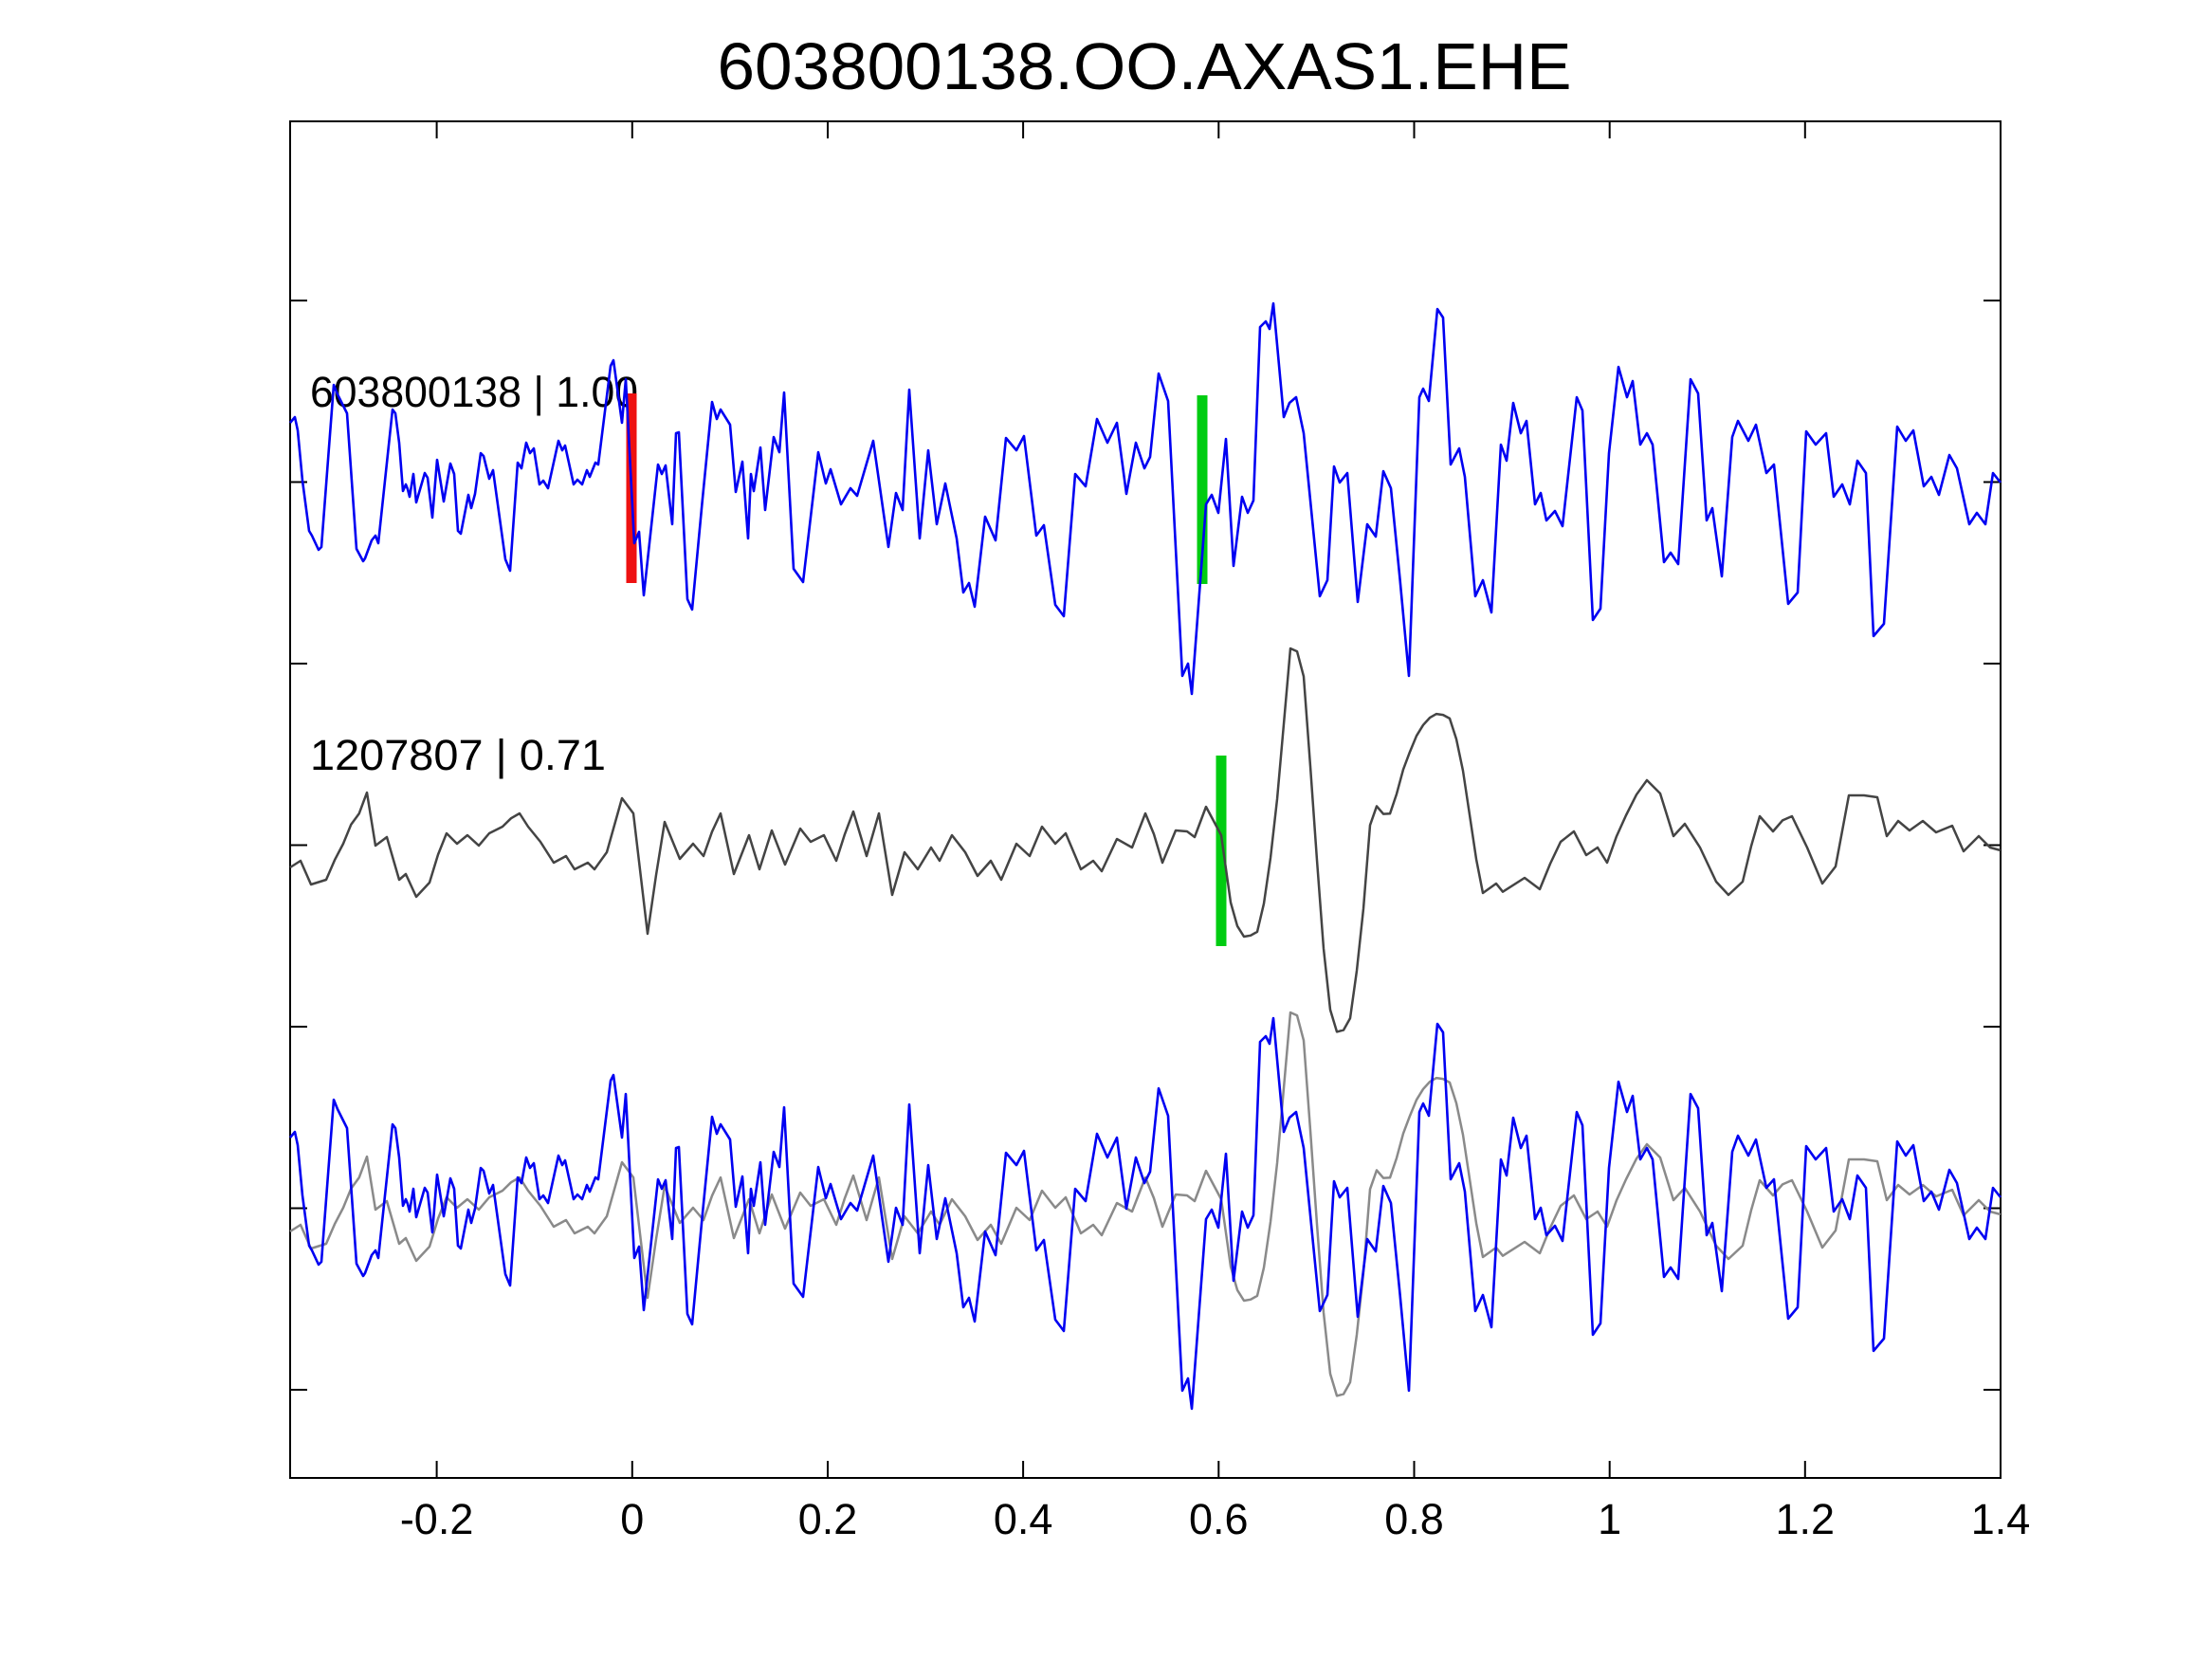 The image size is (2212, 1659). I want to click on svg-text: 0.2, so click(828, 1519).